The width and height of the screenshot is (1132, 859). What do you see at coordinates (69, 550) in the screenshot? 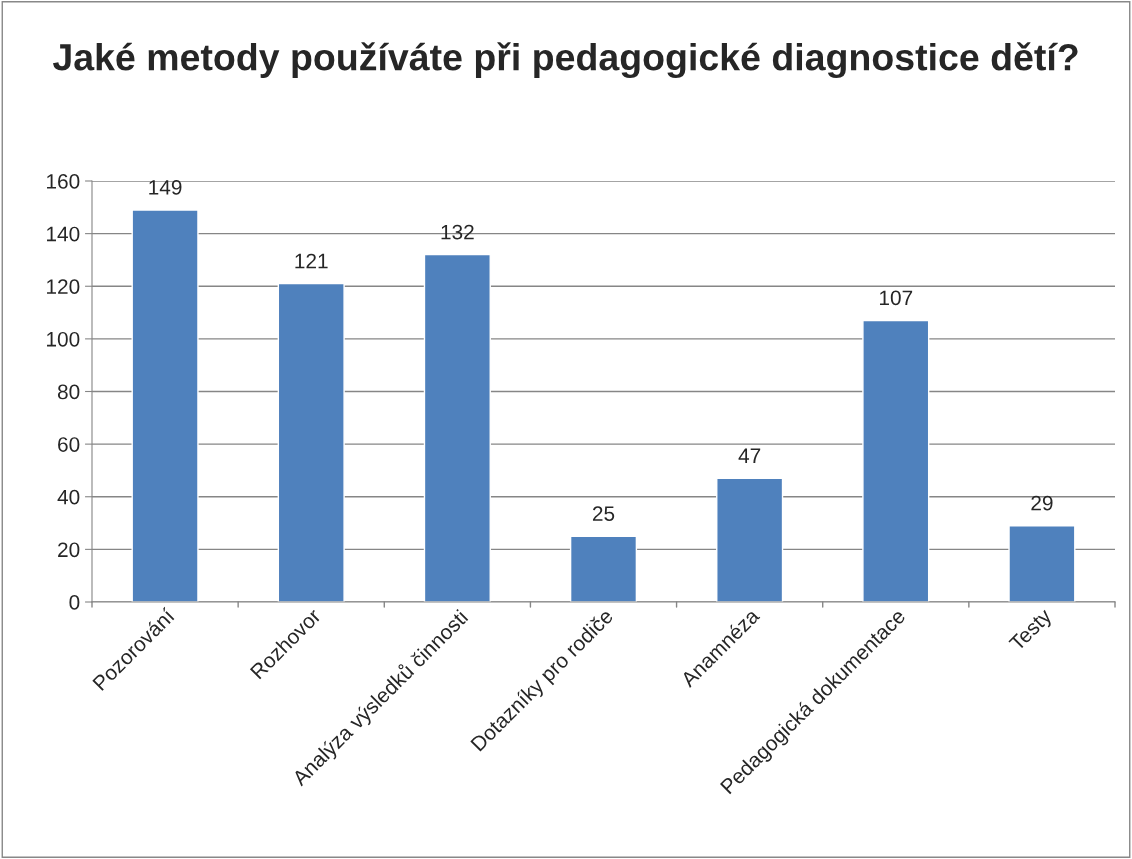
I see `y-tick-label: 20` at bounding box center [69, 550].